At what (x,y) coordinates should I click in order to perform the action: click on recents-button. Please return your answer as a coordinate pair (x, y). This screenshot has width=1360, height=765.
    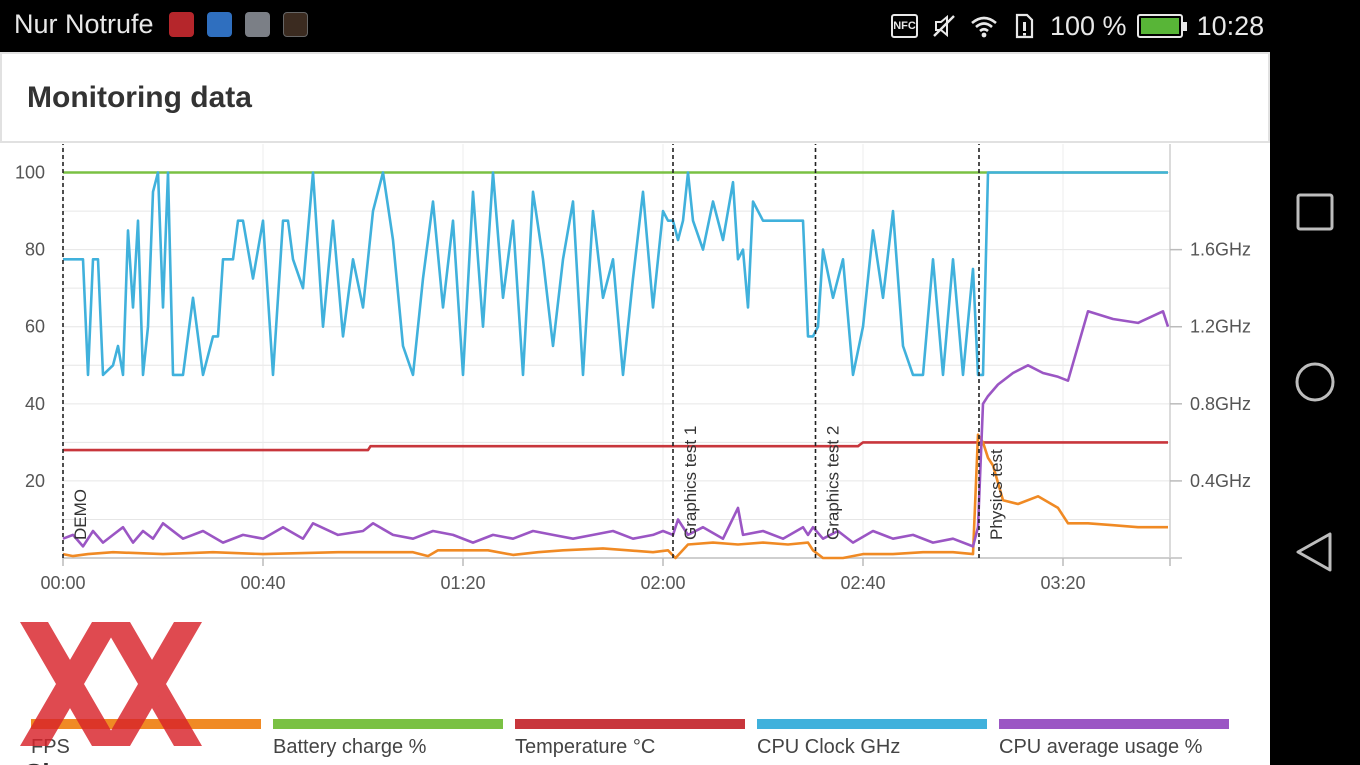
    Looking at the image, I should click on (1315, 212).